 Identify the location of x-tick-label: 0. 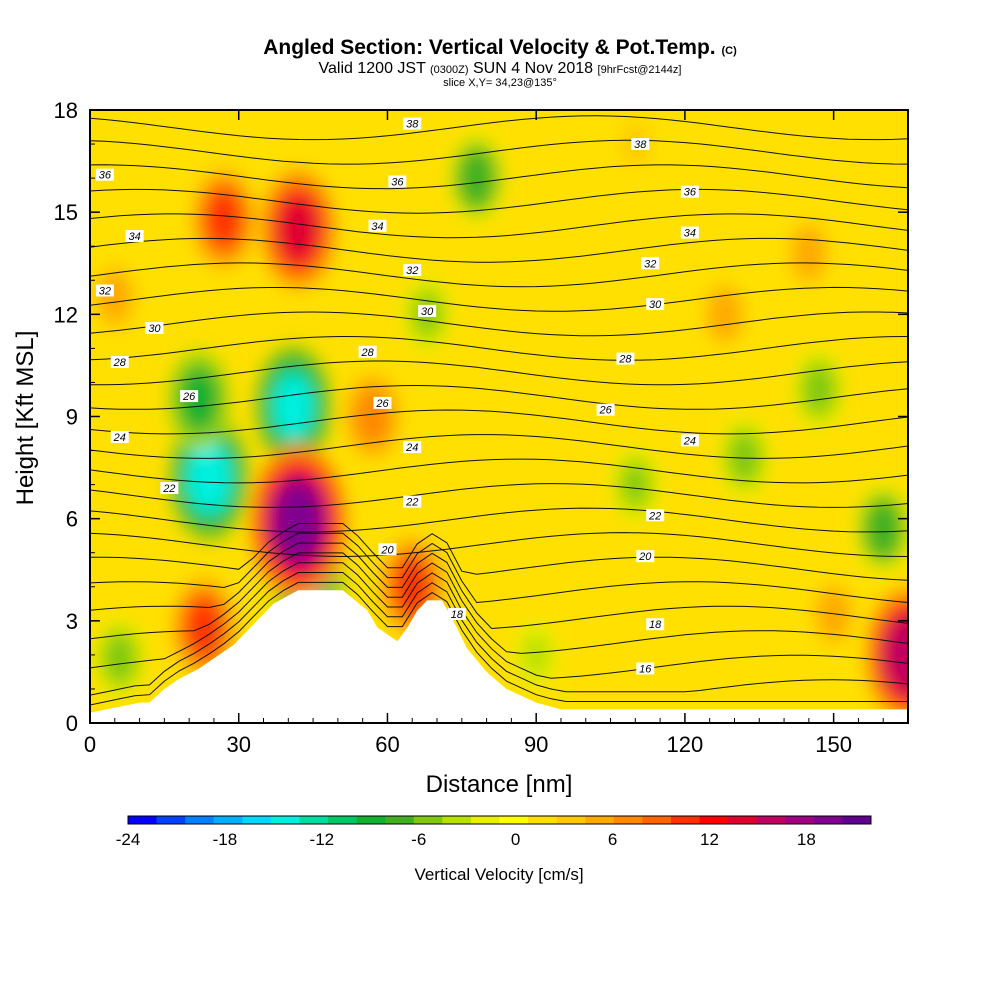
(90, 744).